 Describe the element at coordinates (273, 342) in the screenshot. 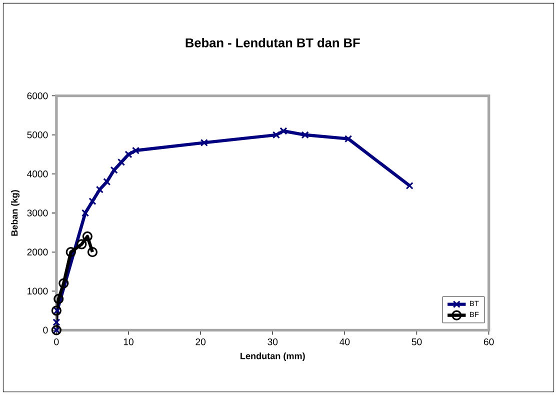

I see `x-tick-label: 30` at that location.